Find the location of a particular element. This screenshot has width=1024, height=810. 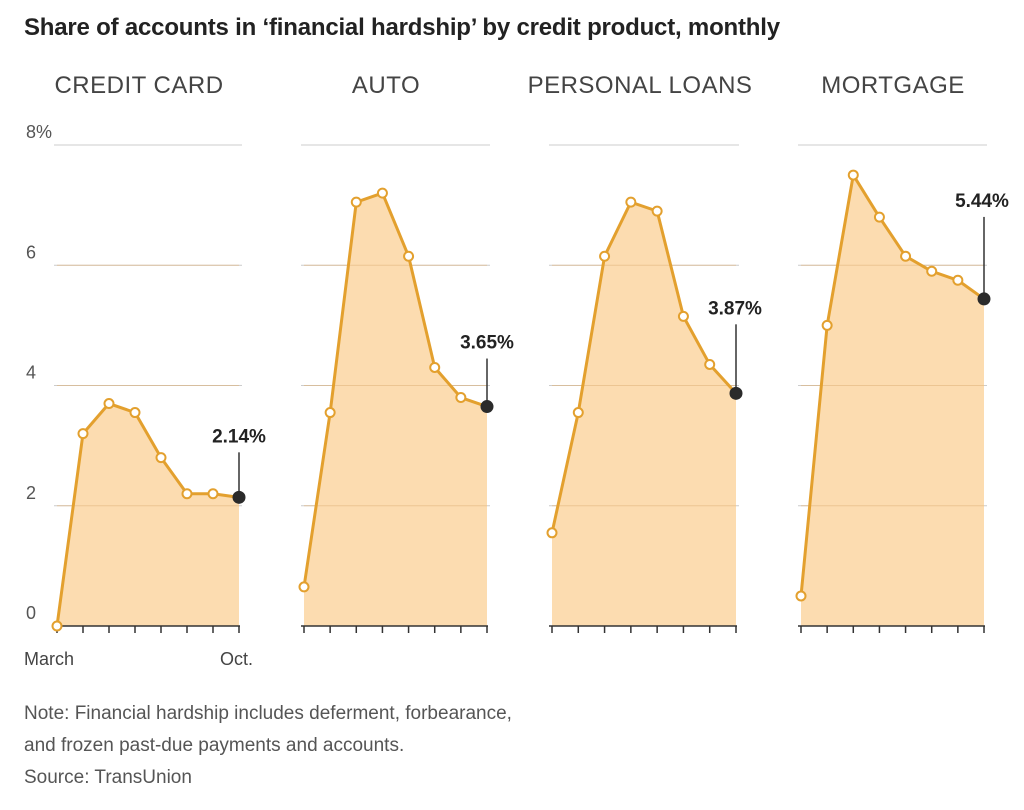

y-tick-label: 0 is located at coordinates (31, 613).